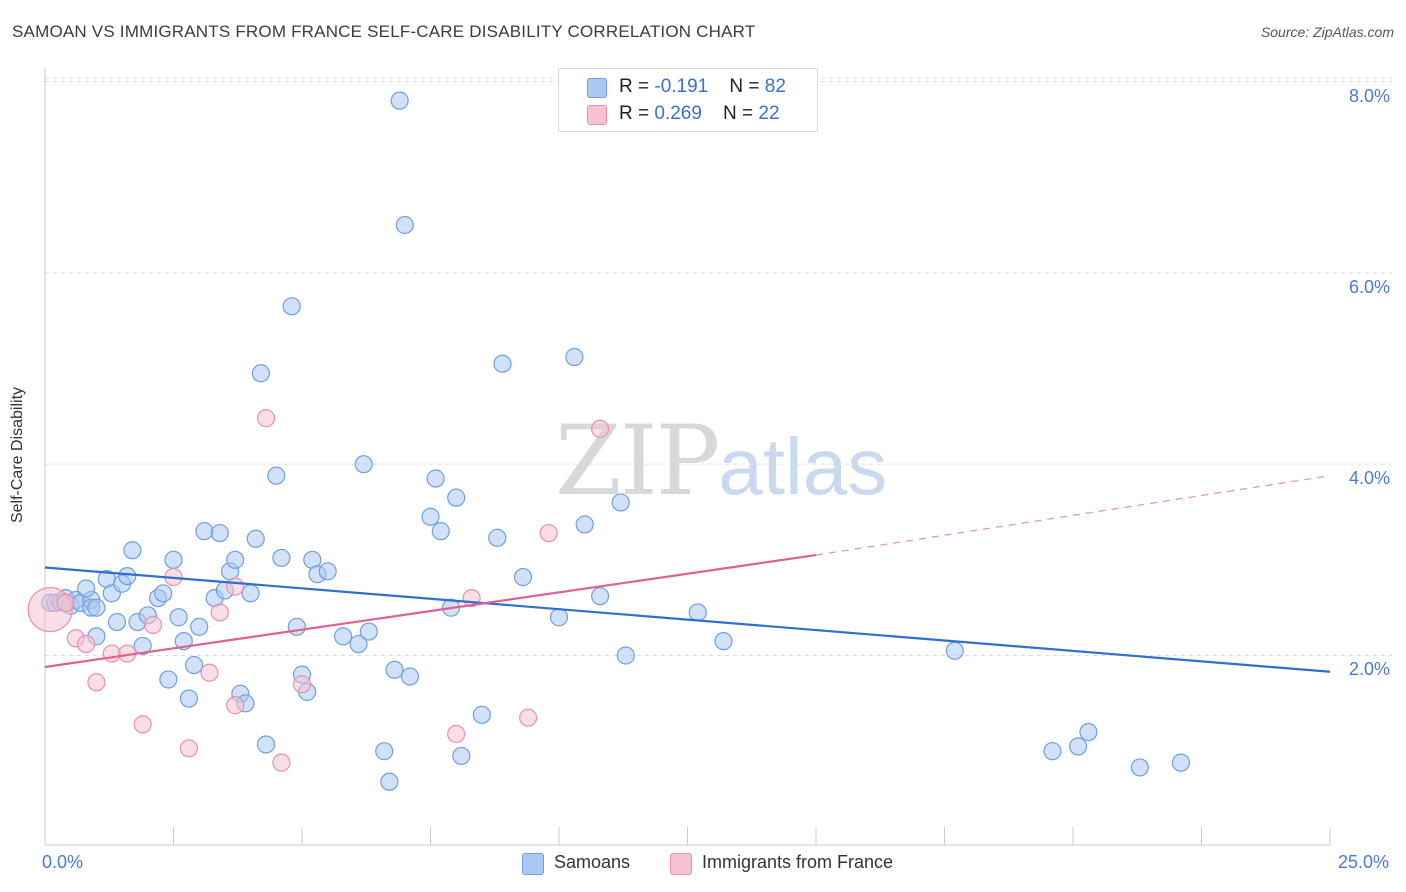 Image resolution: width=1406 pixels, height=892 pixels. What do you see at coordinates (681, 864) in the screenshot?
I see `bottom-legend-swatch-france` at bounding box center [681, 864].